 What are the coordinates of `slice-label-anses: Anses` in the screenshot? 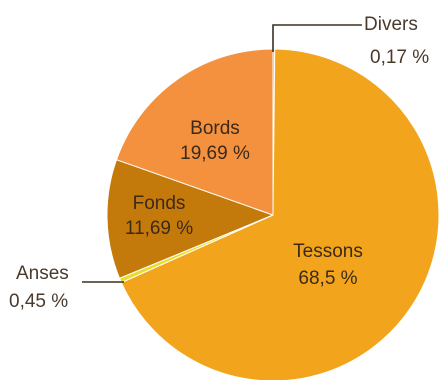 It's located at (42, 273).